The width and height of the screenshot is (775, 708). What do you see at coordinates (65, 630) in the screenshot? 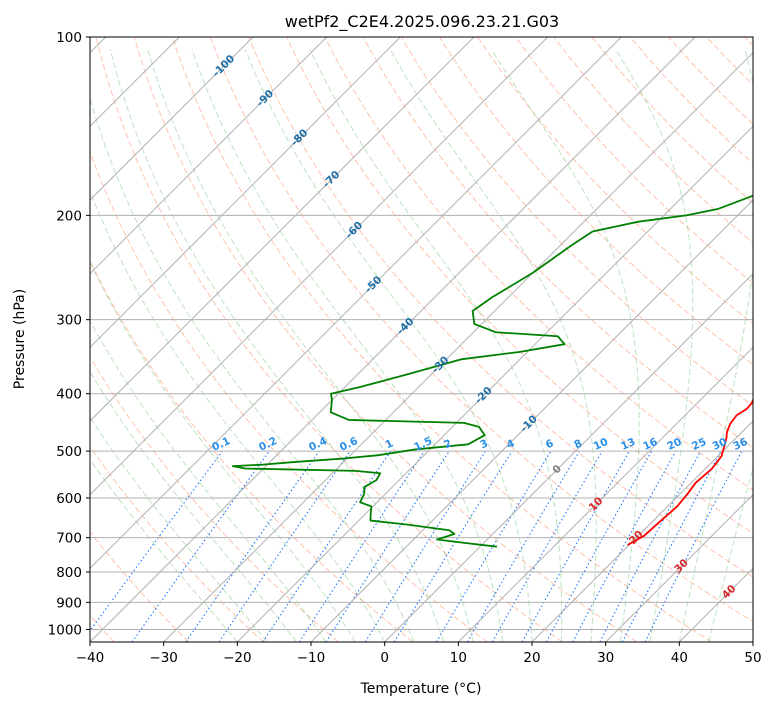
I see `y-tick-label: 1000` at bounding box center [65, 630].